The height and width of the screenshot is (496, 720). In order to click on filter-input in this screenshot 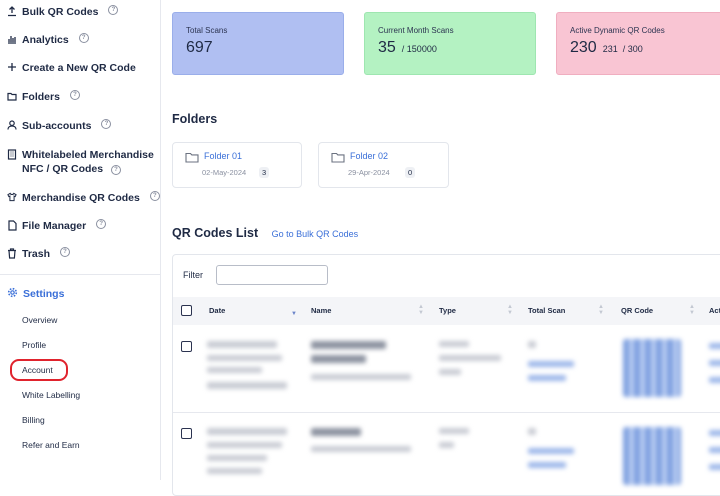, I will do `click(272, 275)`.